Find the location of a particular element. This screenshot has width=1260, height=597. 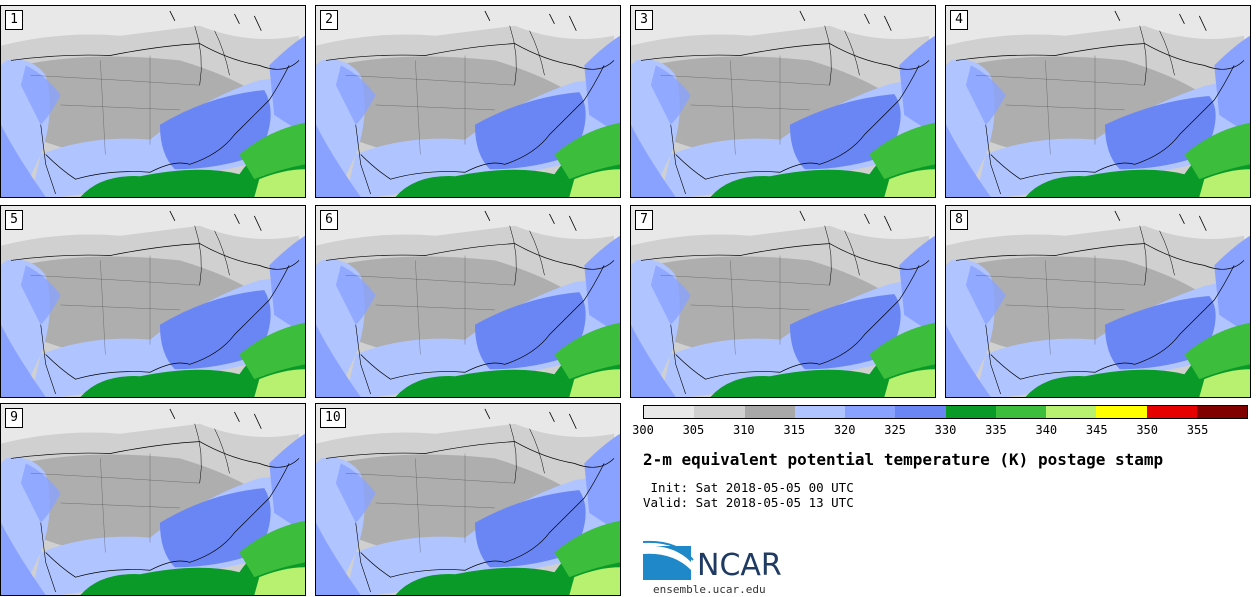

colorbar-tick-label: 340 is located at coordinates (1046, 430).